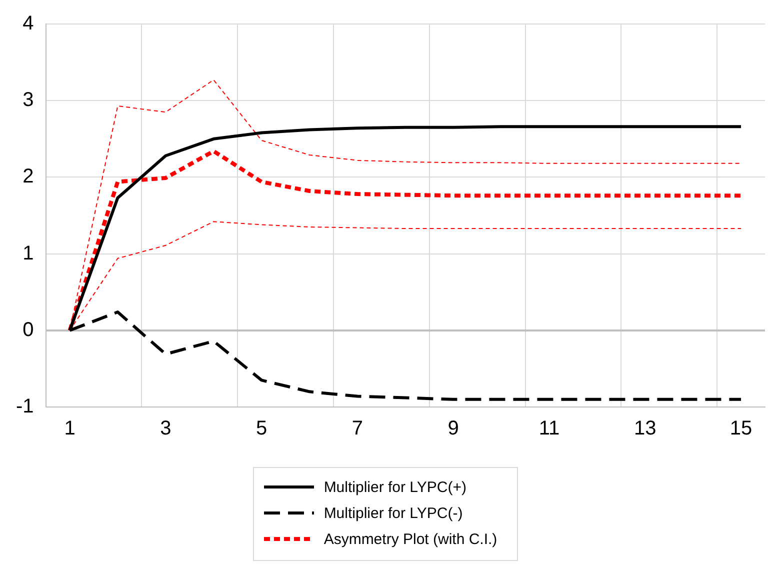  I want to click on y-tick-label: 4, so click(28, 23).